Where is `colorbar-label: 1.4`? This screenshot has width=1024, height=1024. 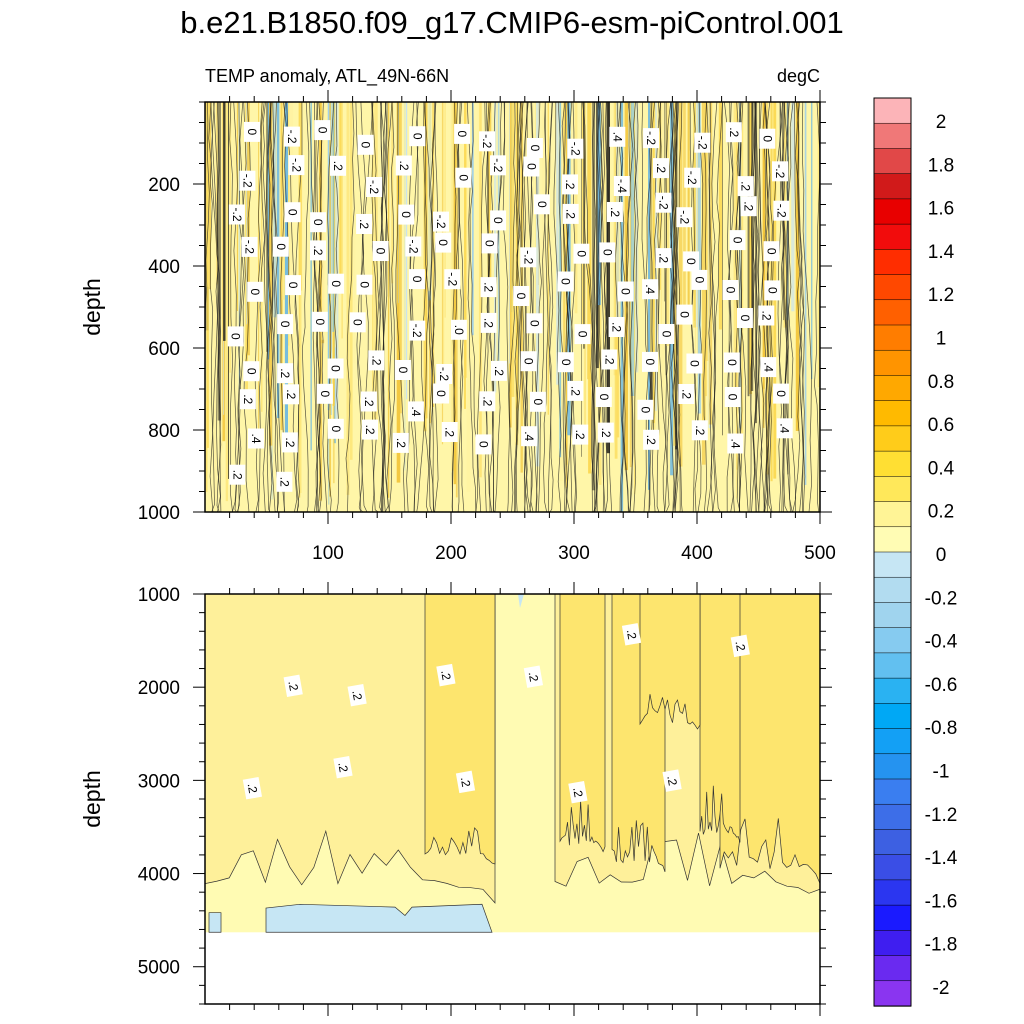
colorbar-label: 1.4 is located at coordinates (941, 252).